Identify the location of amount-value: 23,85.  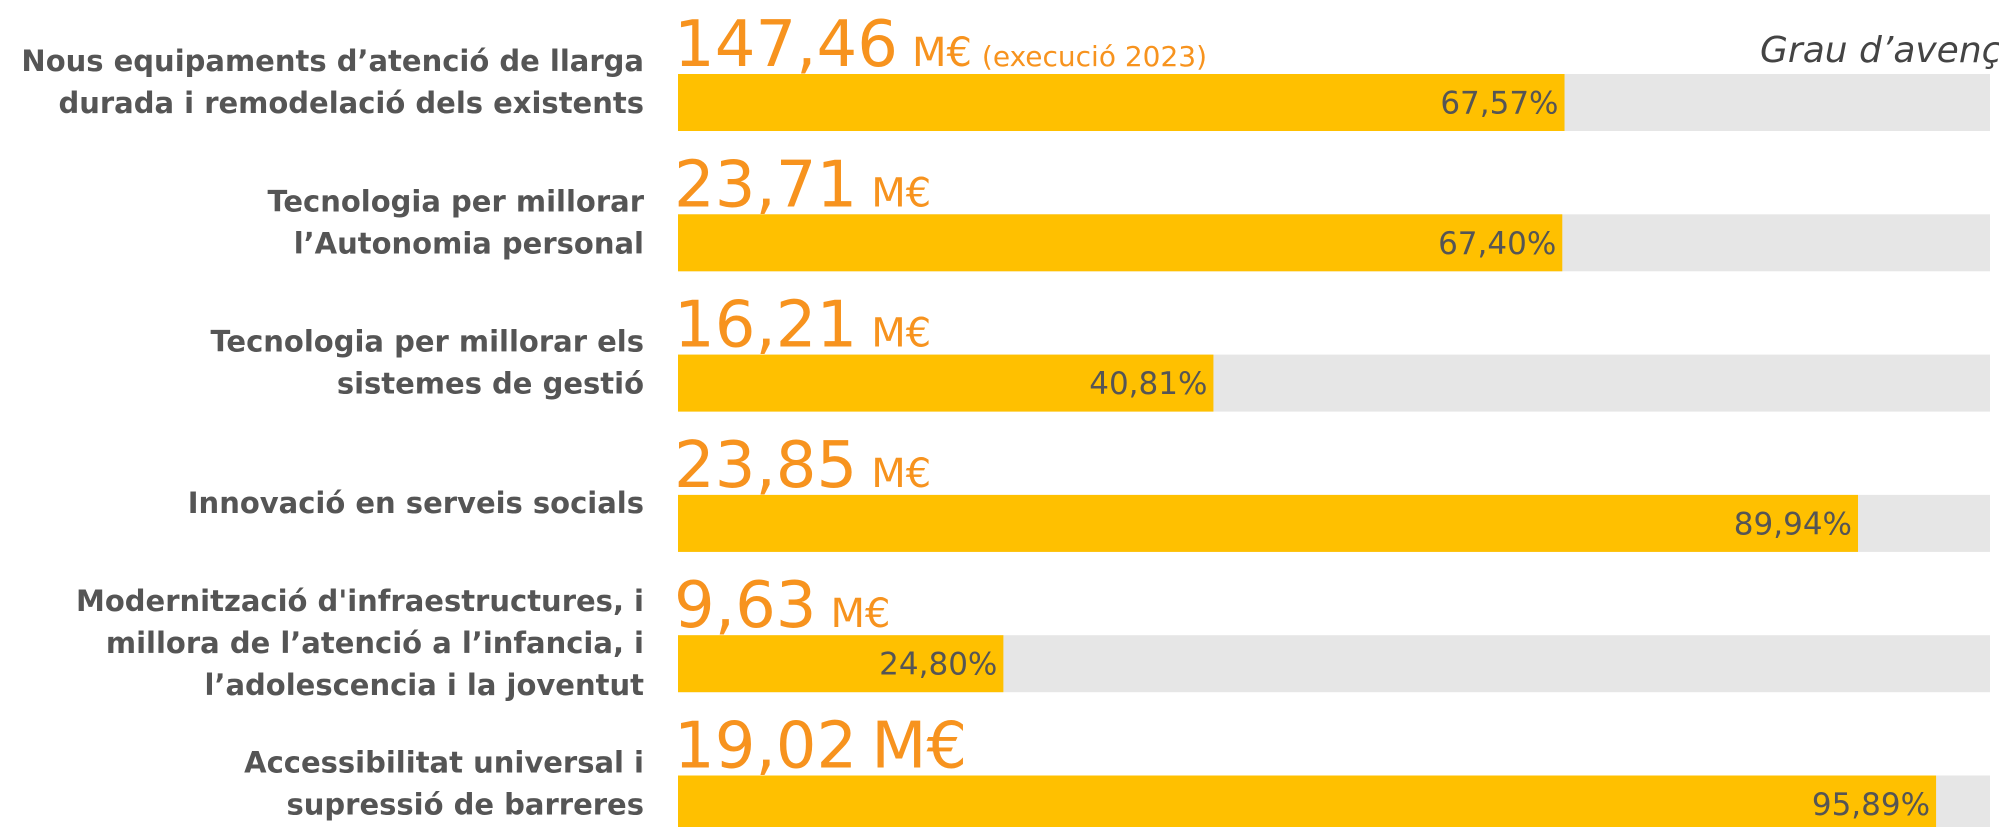
(765, 466).